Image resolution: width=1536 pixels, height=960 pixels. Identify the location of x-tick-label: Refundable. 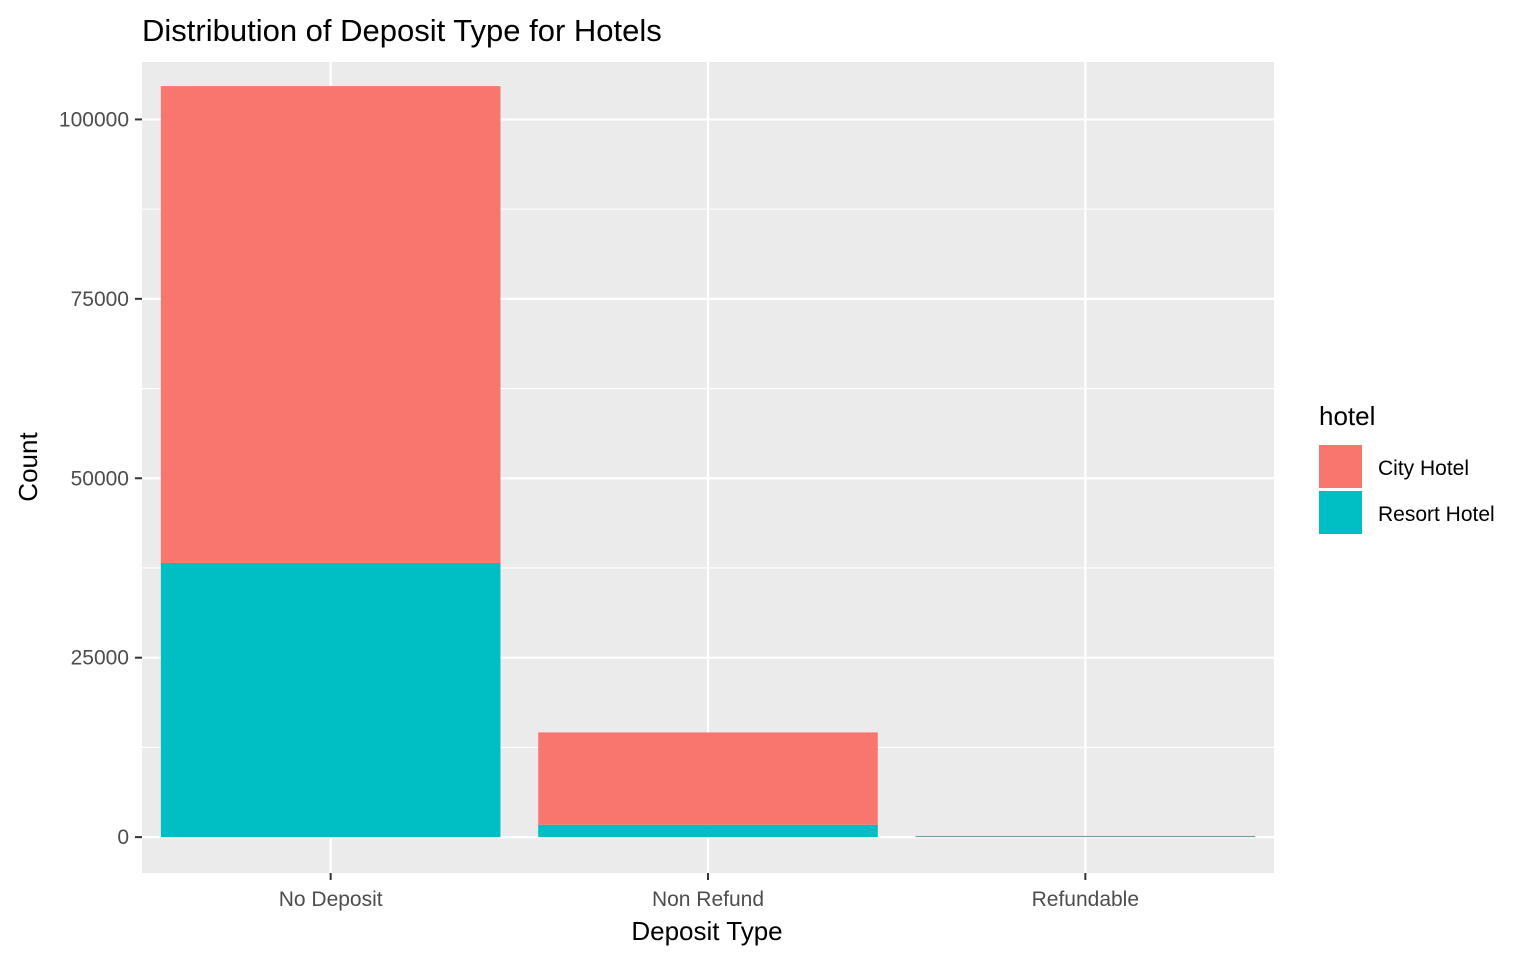
(1085, 899).